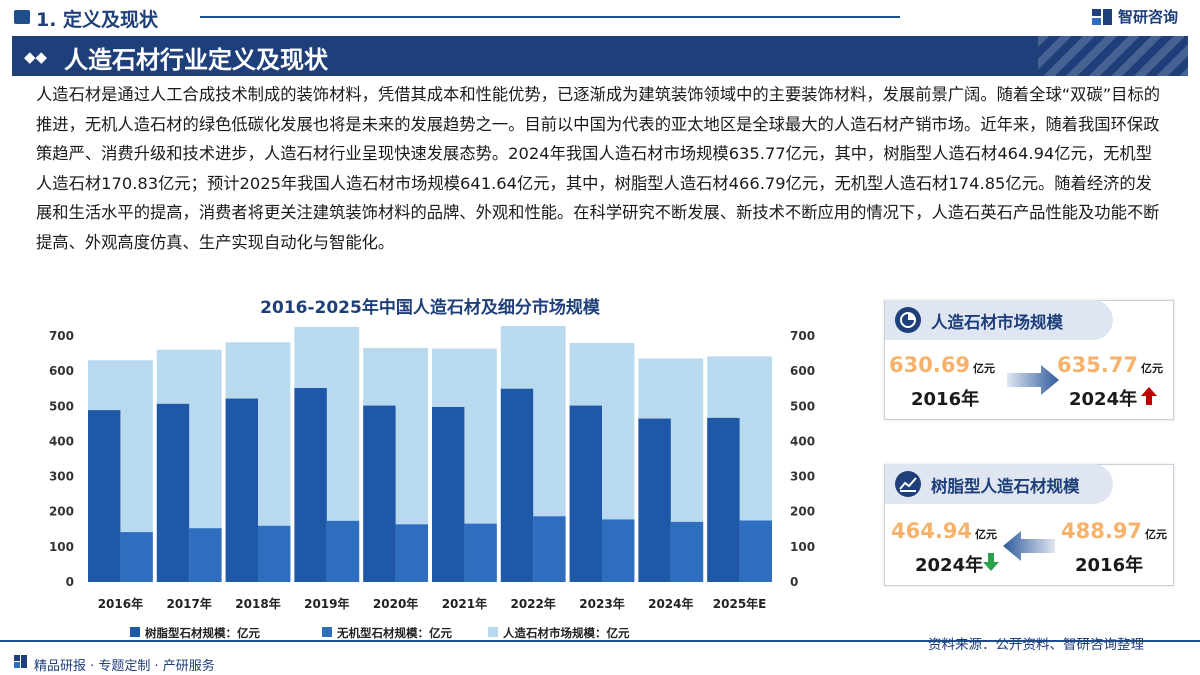 The height and width of the screenshot is (675, 1200). I want to click on x-tick-label: 2016年, so click(120, 603).